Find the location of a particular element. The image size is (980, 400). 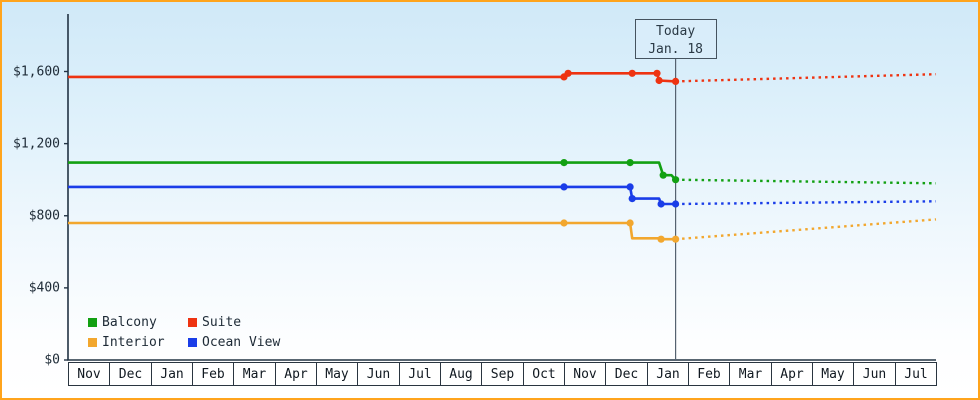

today-annotation: Today Jan. 18 is located at coordinates (675, 39).